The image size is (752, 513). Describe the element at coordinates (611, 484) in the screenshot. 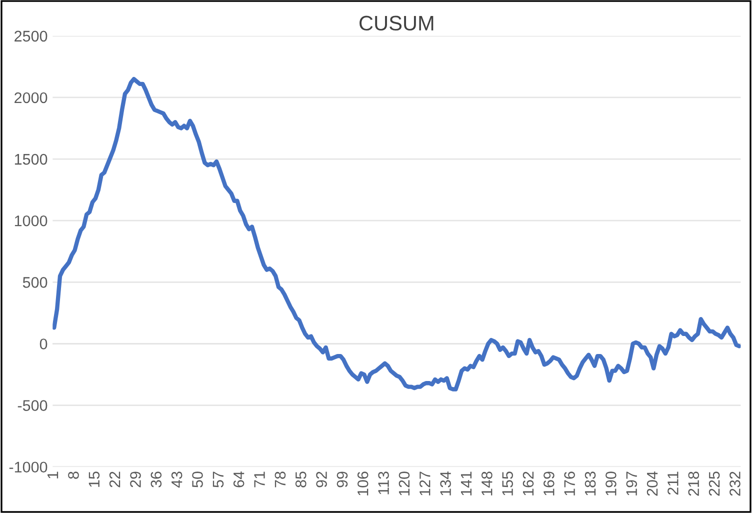

I see `x-tick-label: 190` at that location.